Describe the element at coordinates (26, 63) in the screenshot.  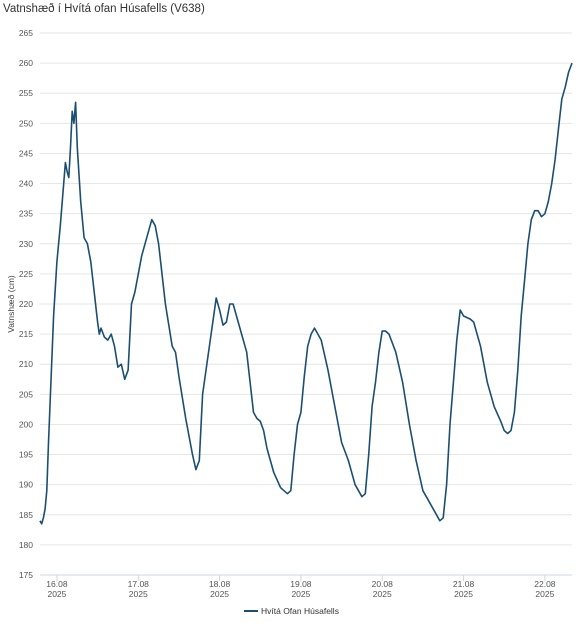
I see `y-tick-label: 260` at that location.